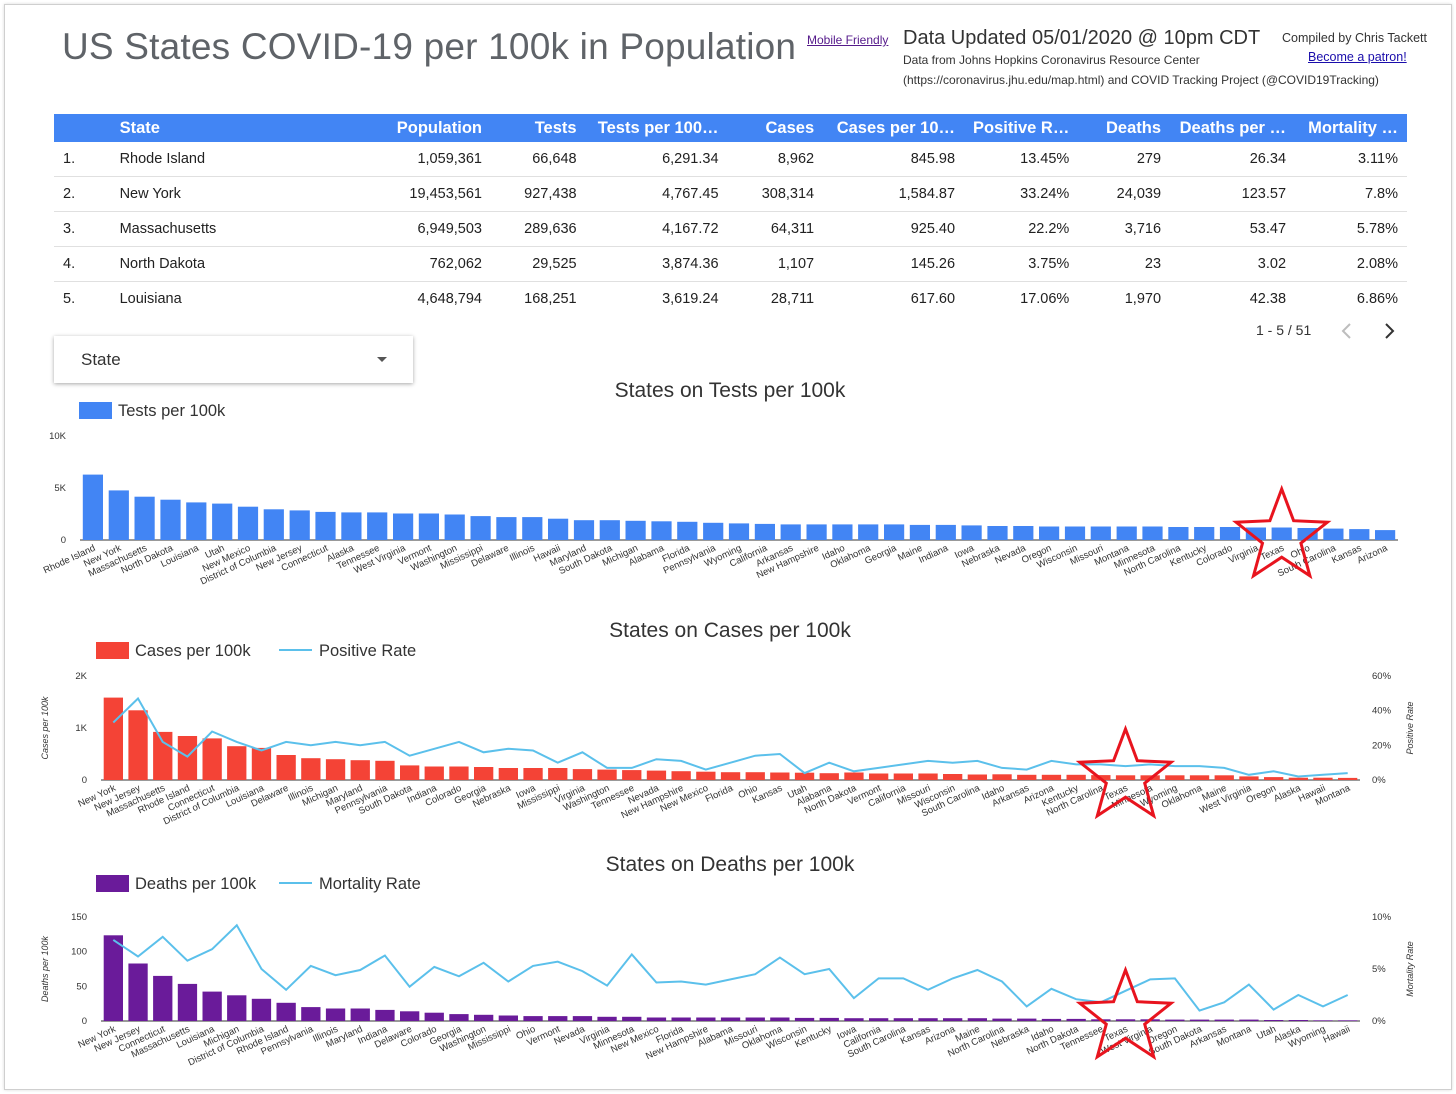 This screenshot has height=1094, width=1456. What do you see at coordinates (894, 229) in the screenshot?
I see `cell-cases-per-100k: 925.40` at bounding box center [894, 229].